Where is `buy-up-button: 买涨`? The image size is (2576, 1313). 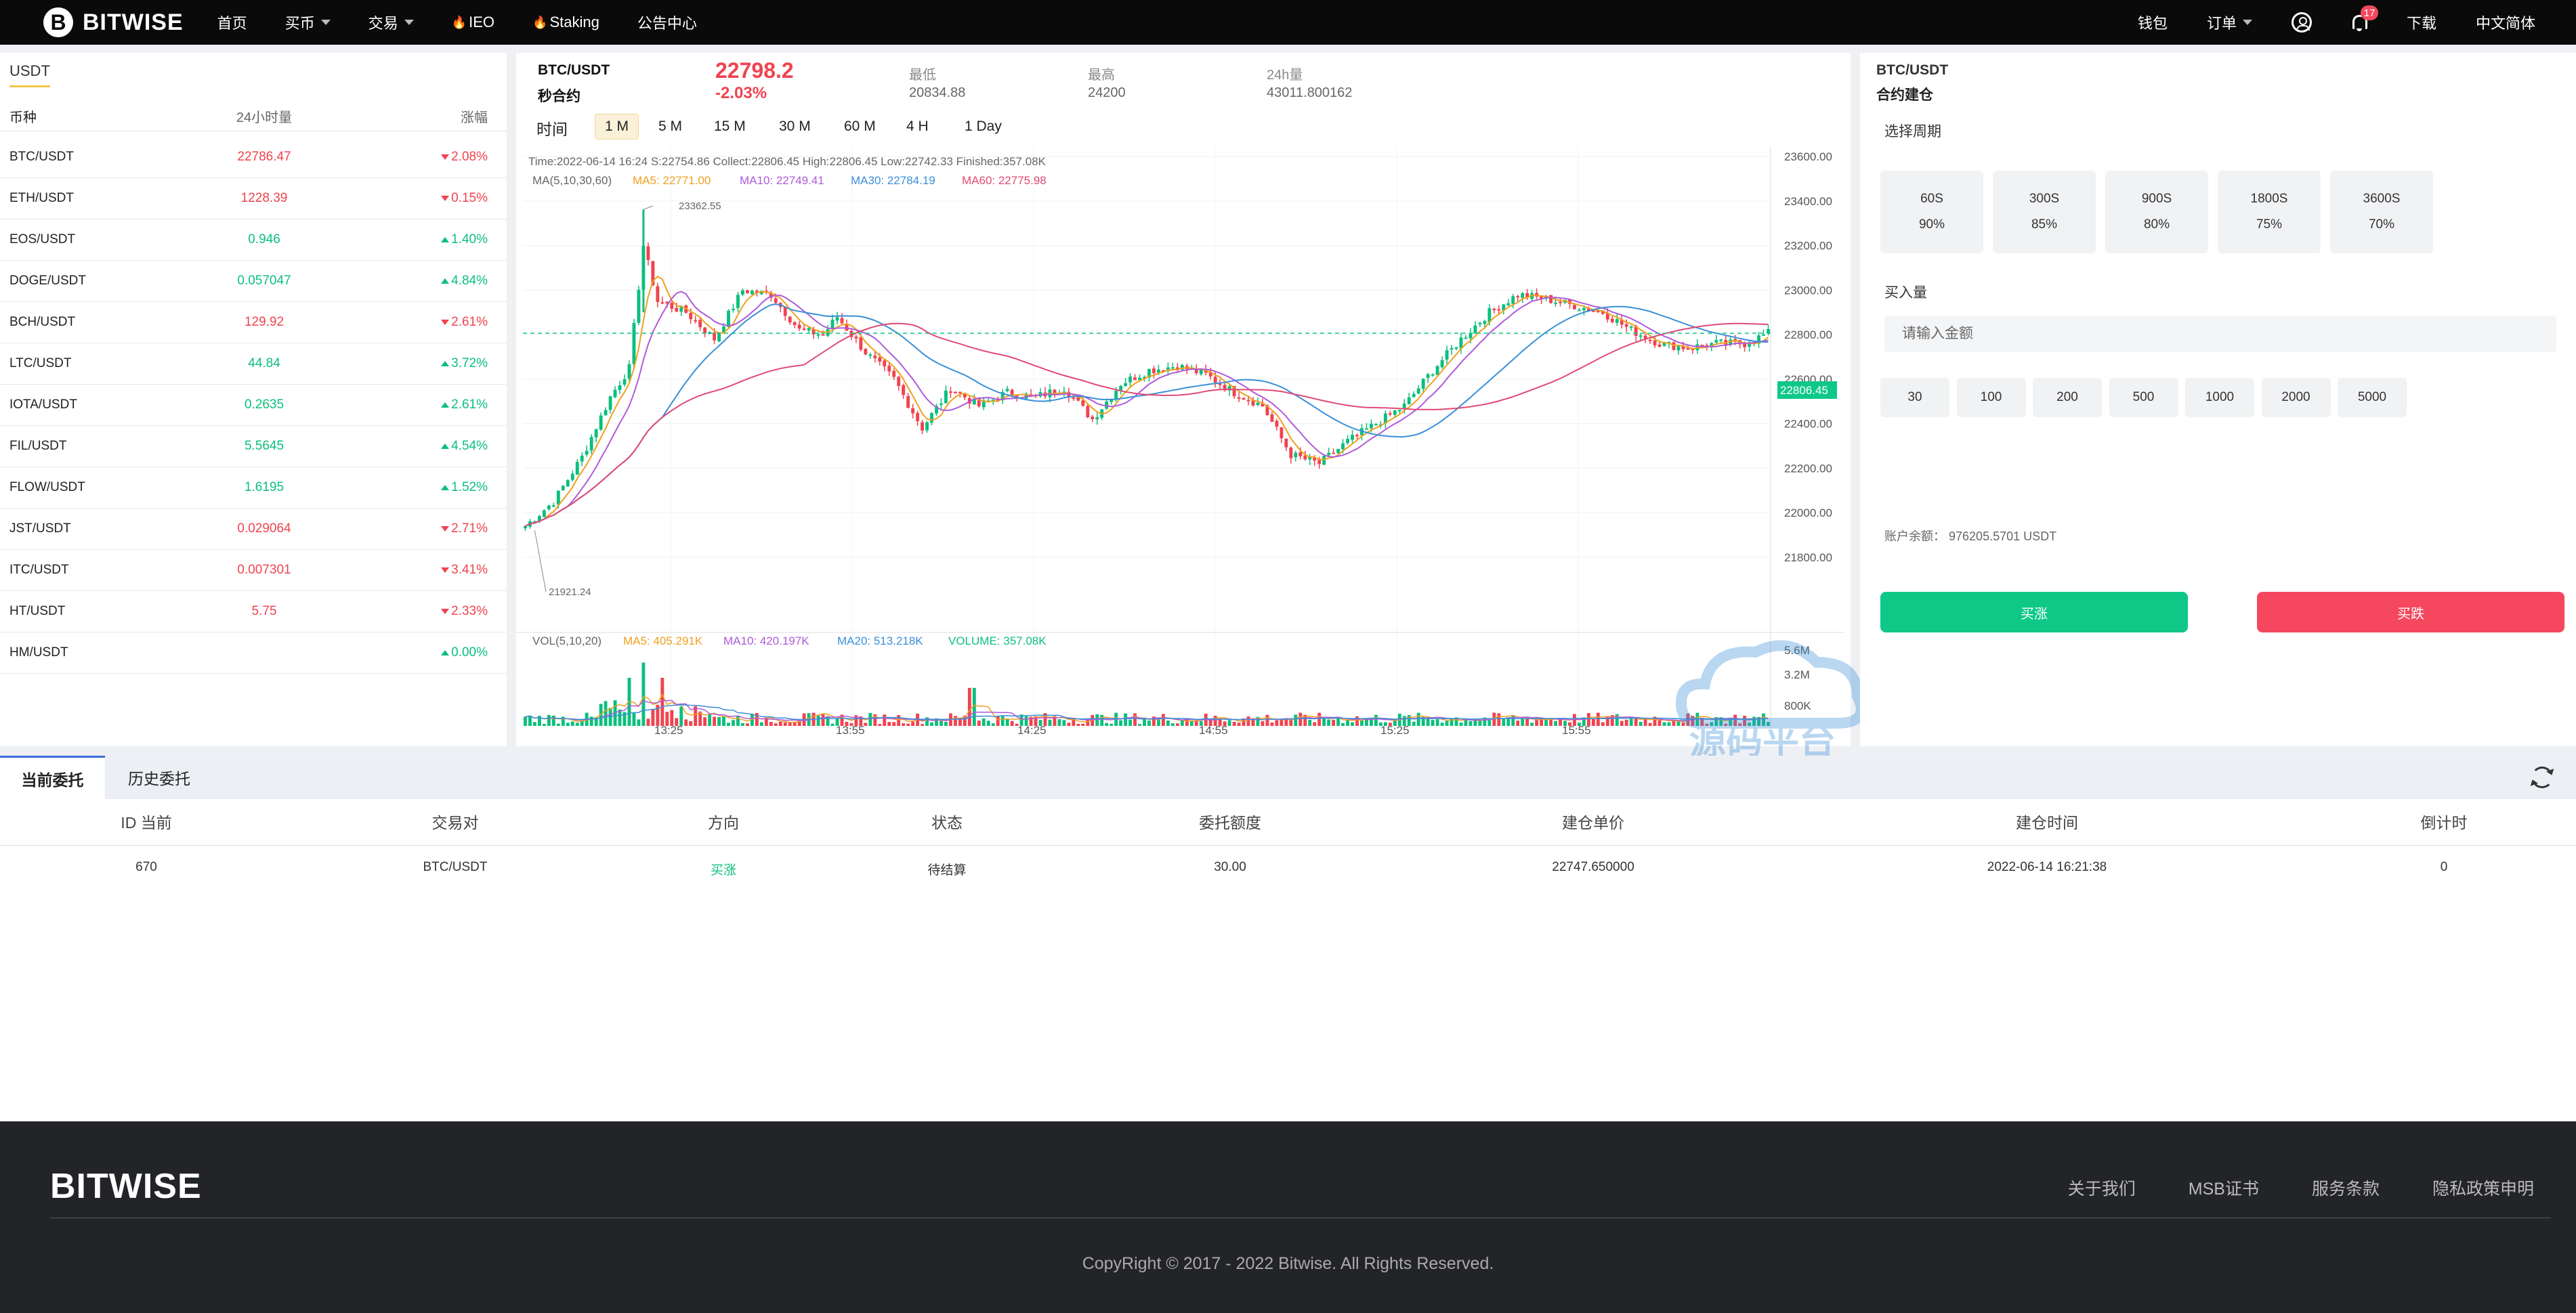
buy-up-button: 买涨 is located at coordinates (2034, 612).